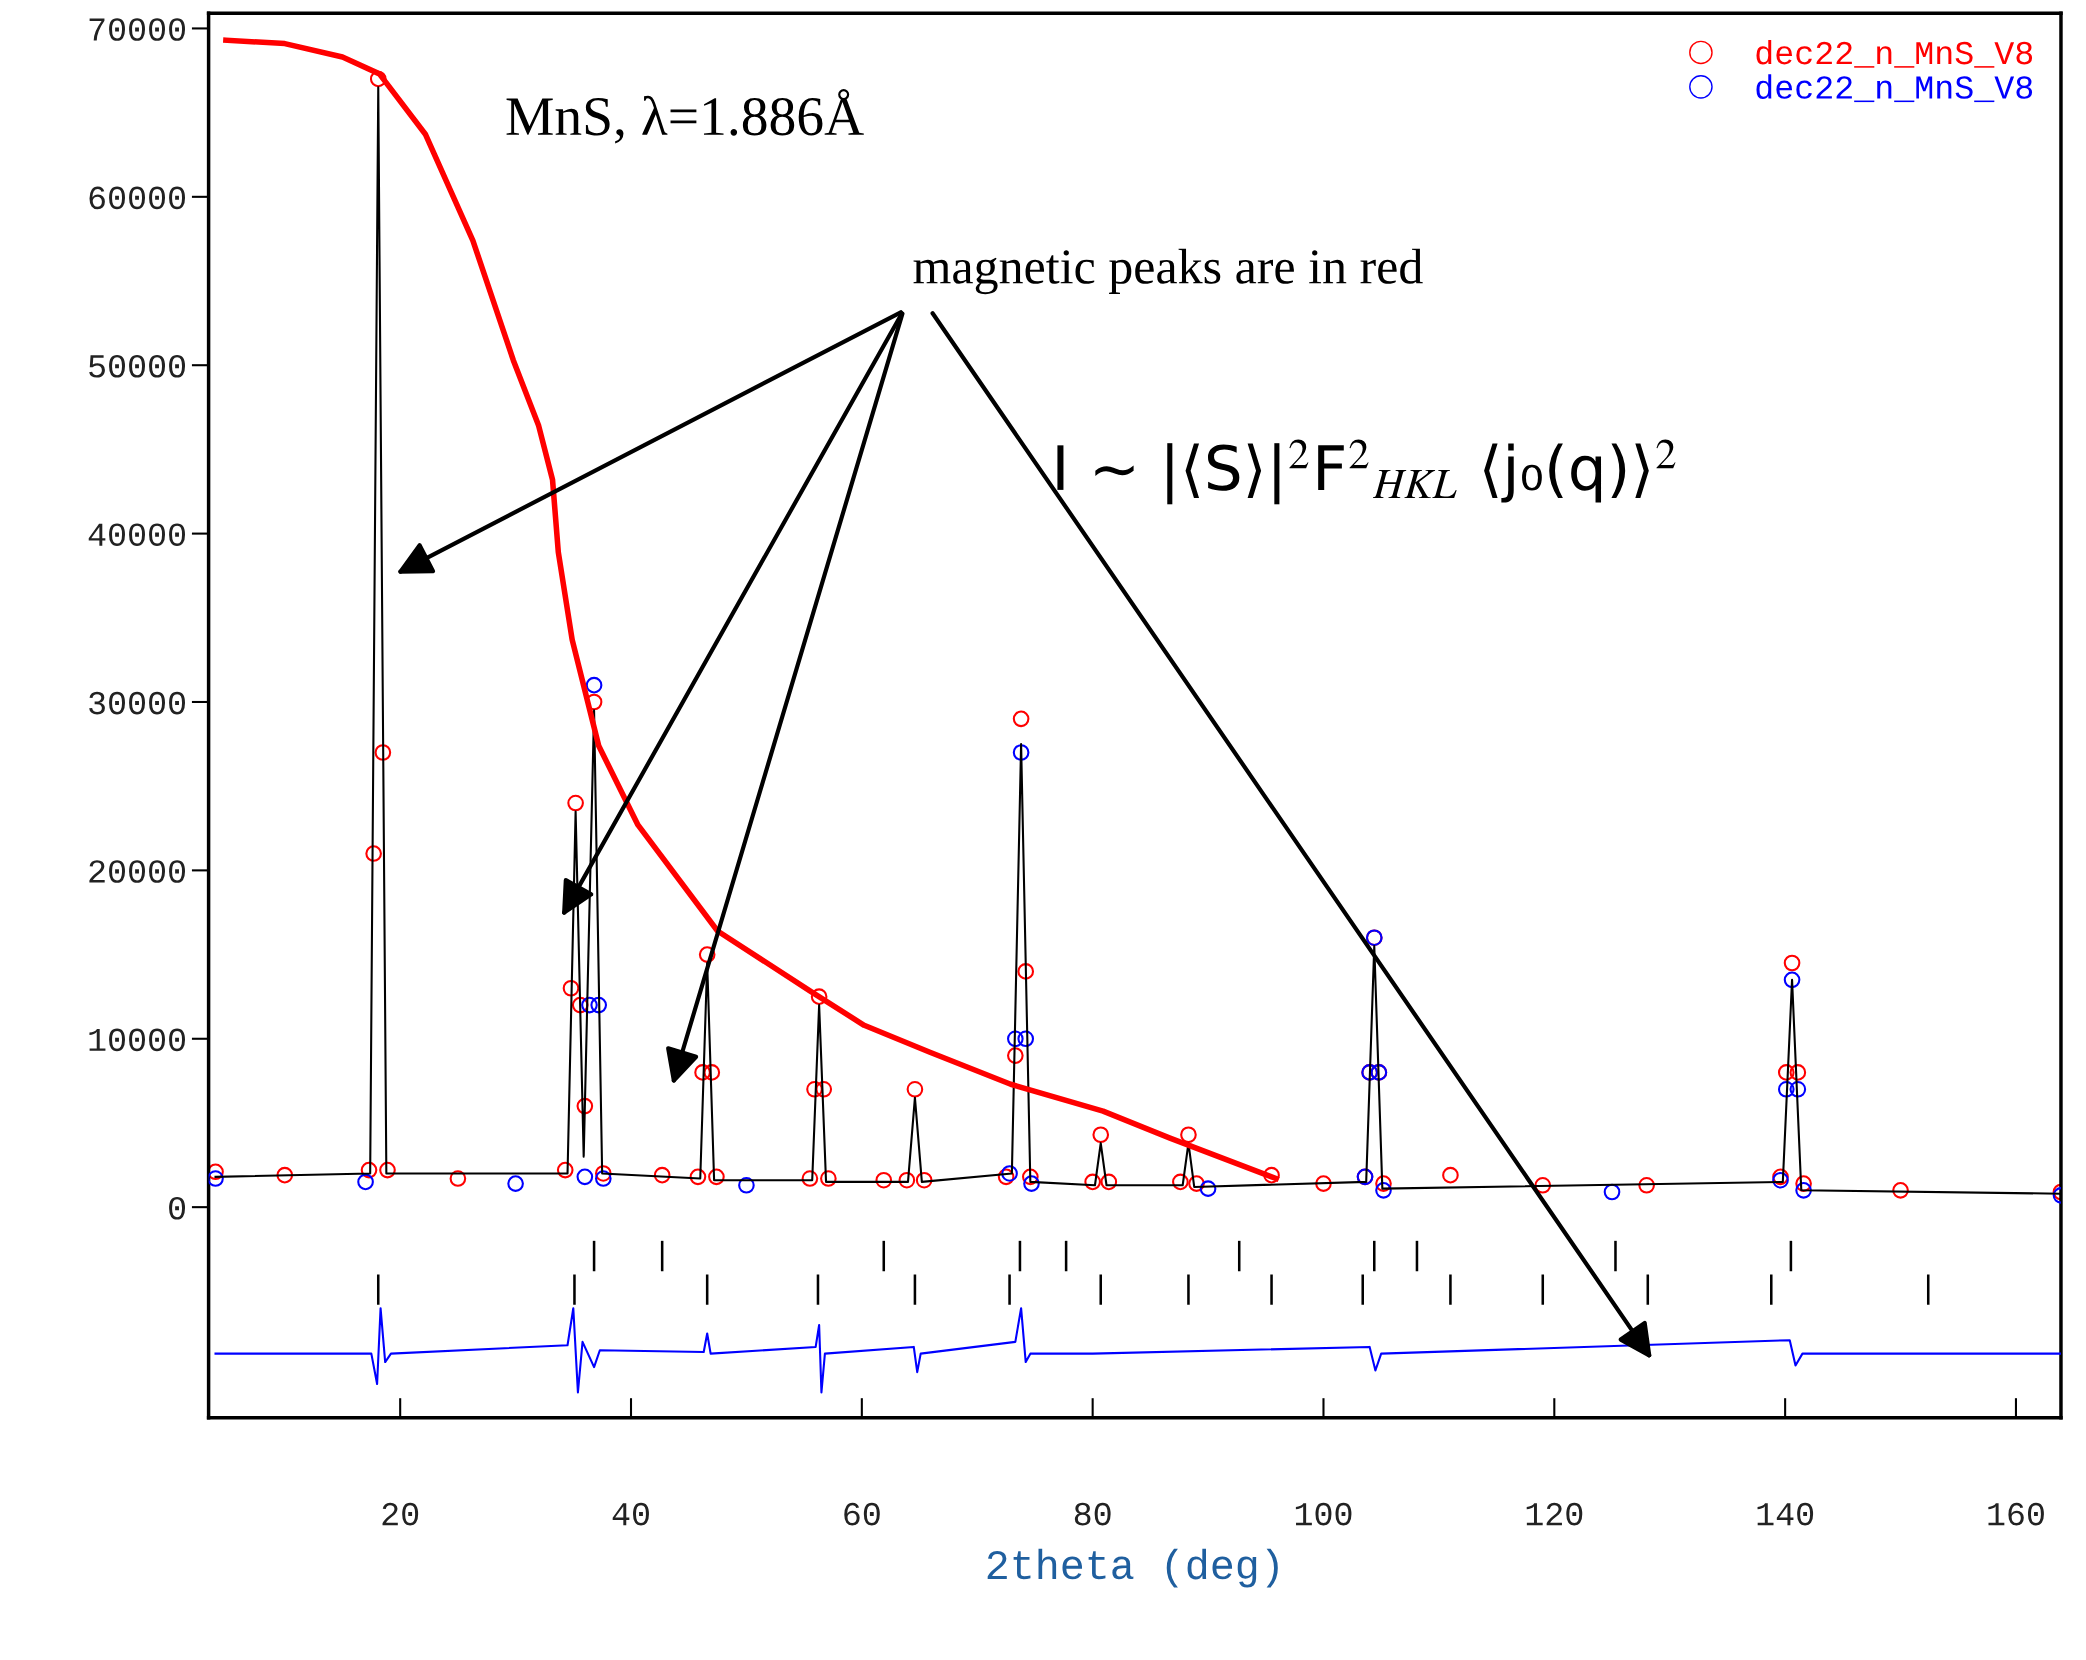  I want to click on y-tick-label: 60000, so click(137, 198).